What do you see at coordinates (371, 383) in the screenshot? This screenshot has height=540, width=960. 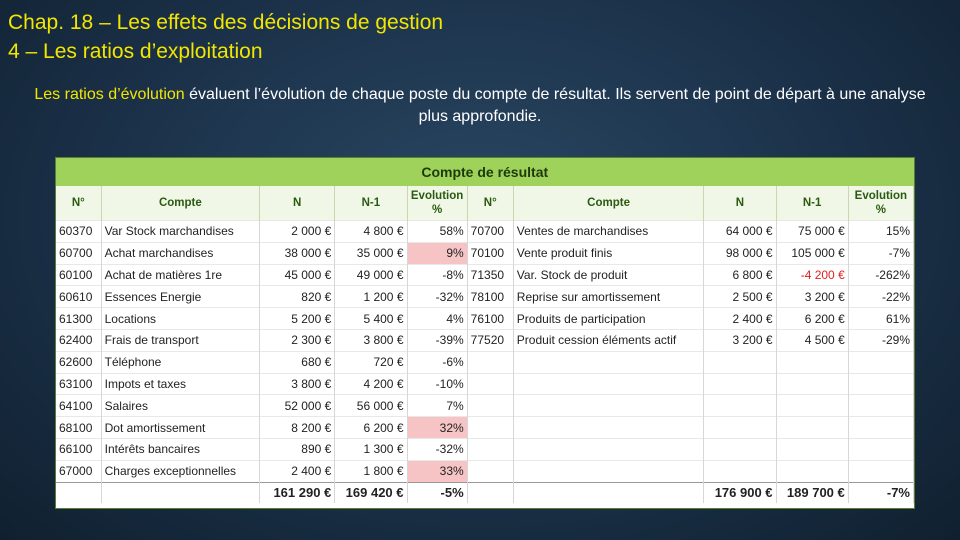 I see `table-cell: 4 200 €` at bounding box center [371, 383].